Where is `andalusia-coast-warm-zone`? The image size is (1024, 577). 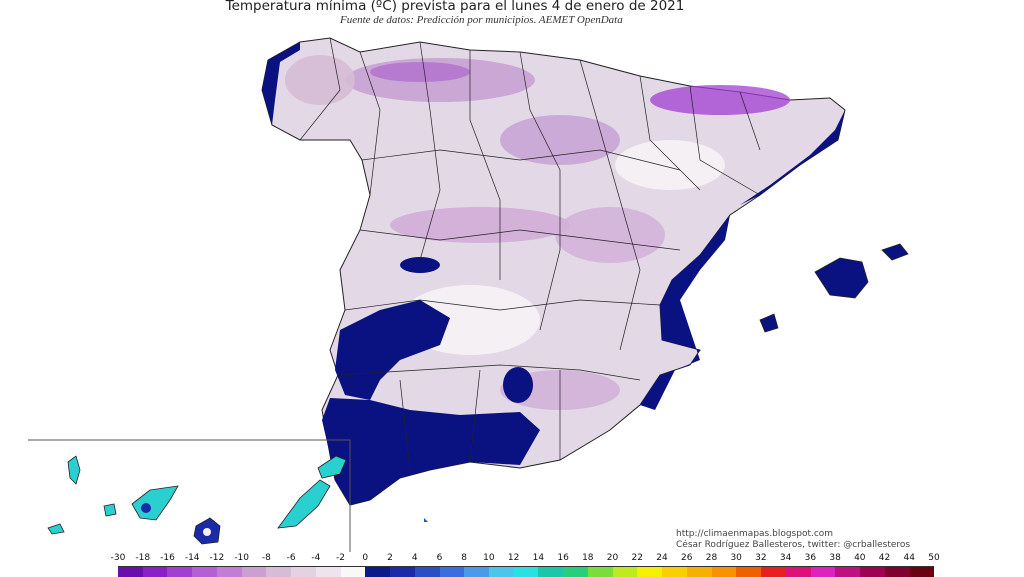
andalusia-coast-warm-zone is located at coordinates (431, 451).